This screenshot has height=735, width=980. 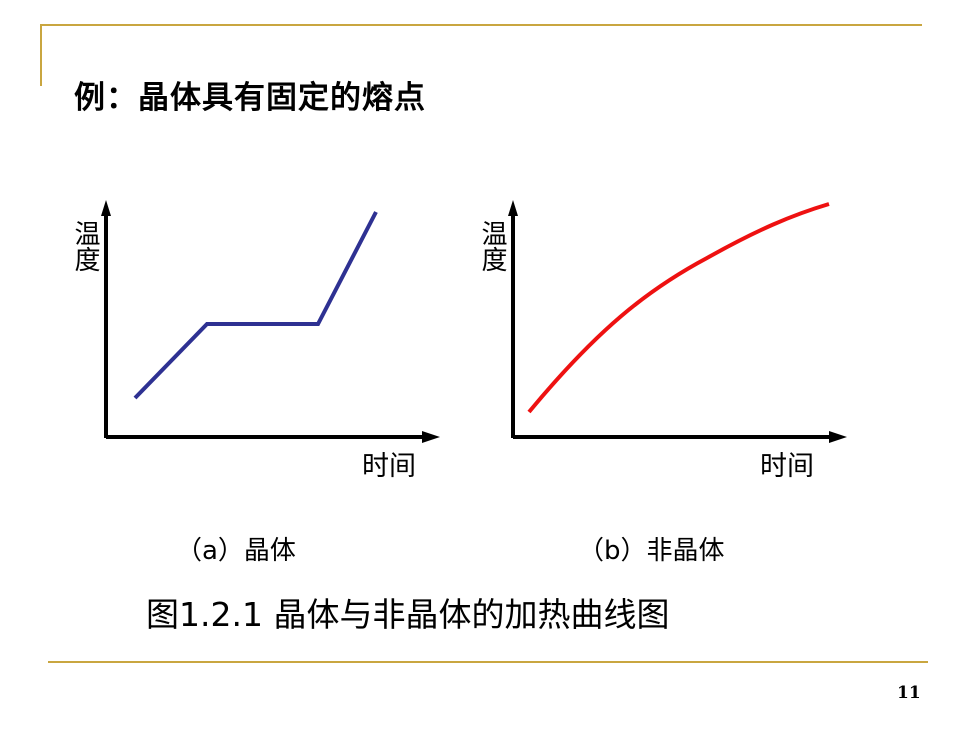 I want to click on panel-label: （b）非晶体, so click(x=651, y=551).